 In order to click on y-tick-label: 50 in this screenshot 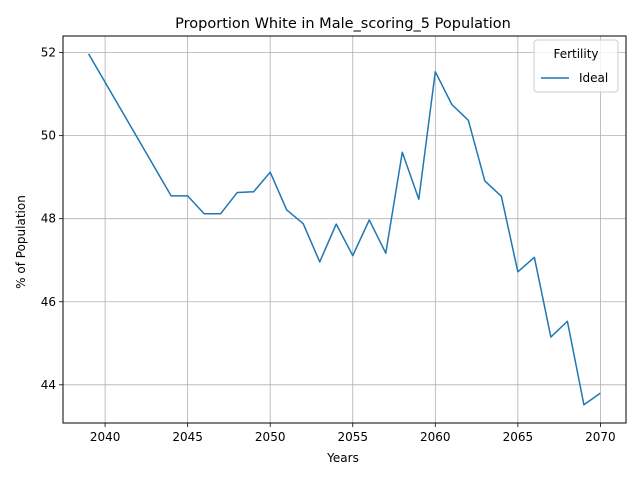, I will do `click(48, 136)`.